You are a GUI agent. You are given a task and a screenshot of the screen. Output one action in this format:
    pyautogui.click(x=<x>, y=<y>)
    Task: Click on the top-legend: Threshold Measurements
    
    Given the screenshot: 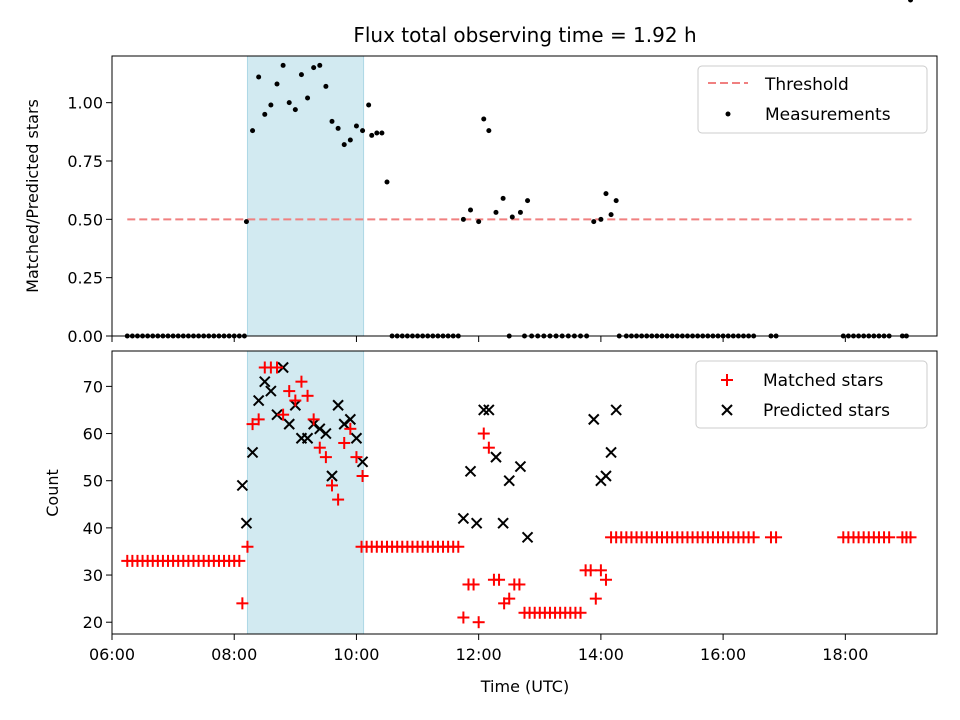 What is the action you would take?
    pyautogui.click(x=812, y=99)
    